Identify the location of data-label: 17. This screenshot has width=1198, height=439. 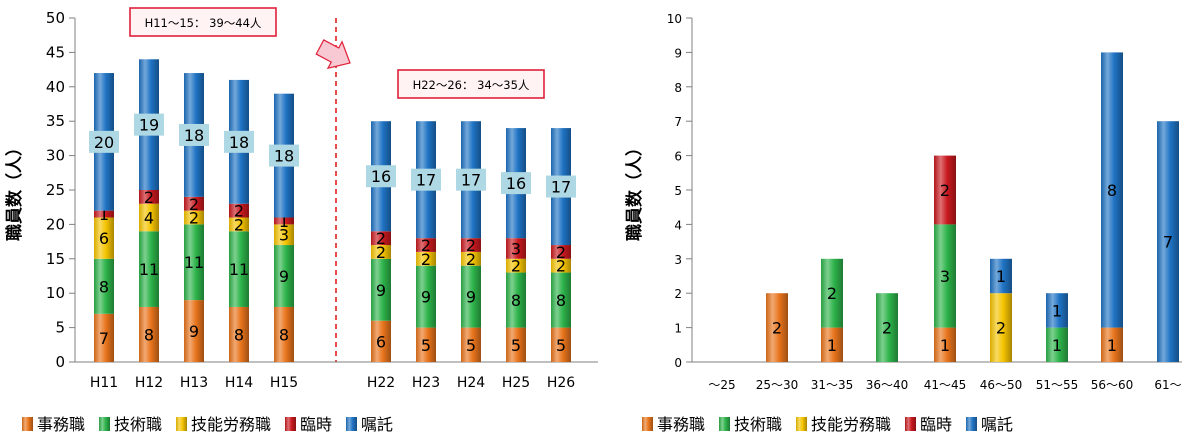
(471, 180).